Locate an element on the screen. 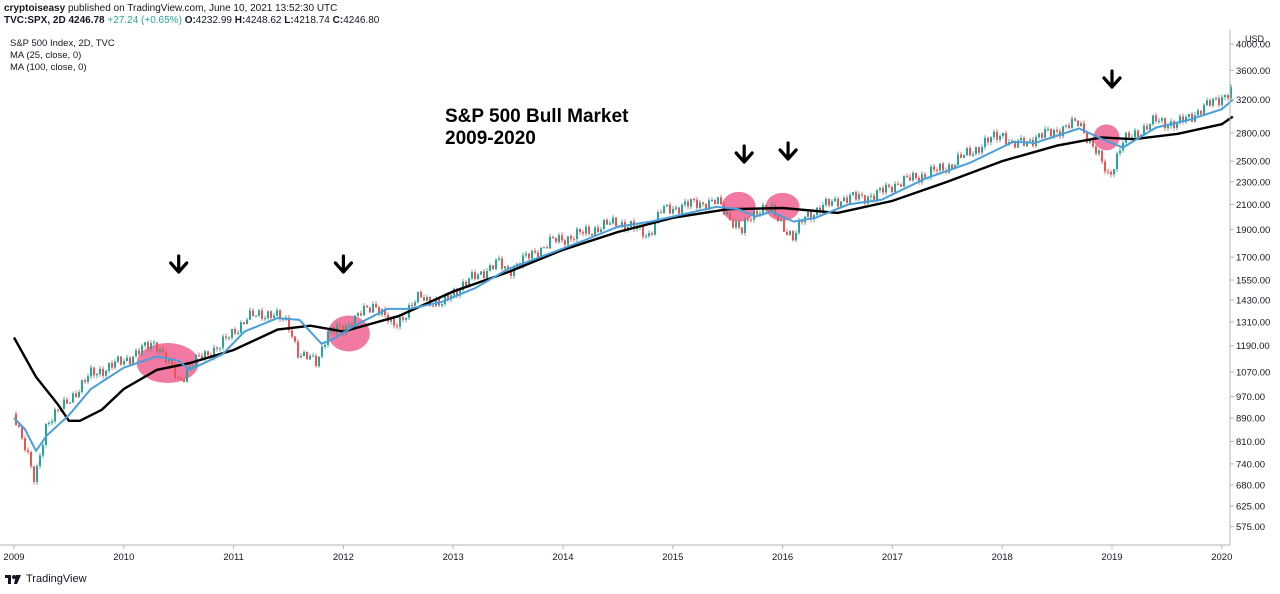 The image size is (1280, 594). time-tick-label: 2018 is located at coordinates (1002, 557).